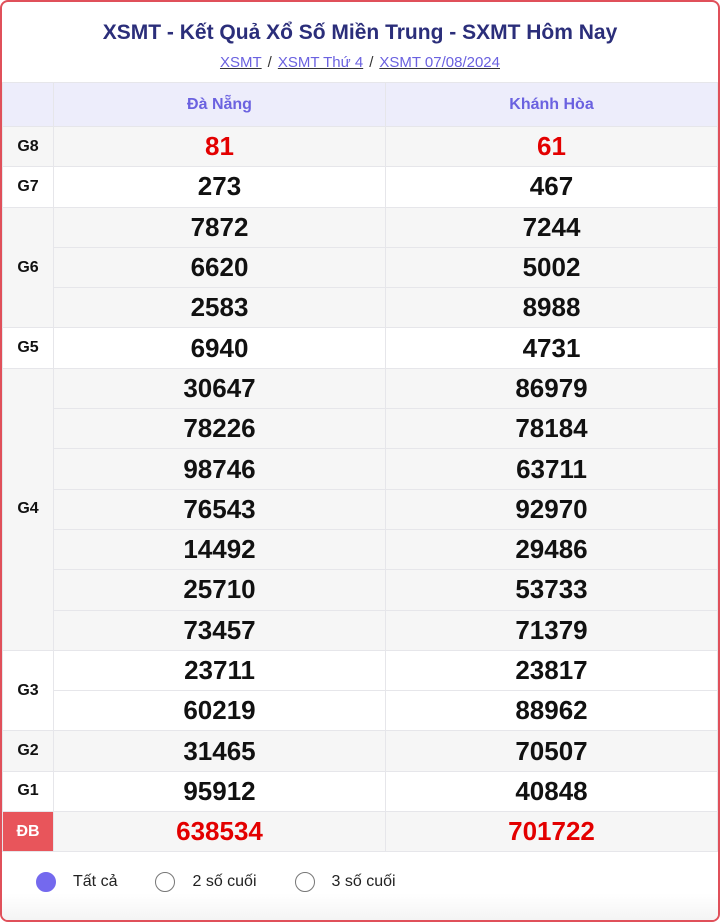  I want to click on number-da-nang: 98746, so click(219, 469).